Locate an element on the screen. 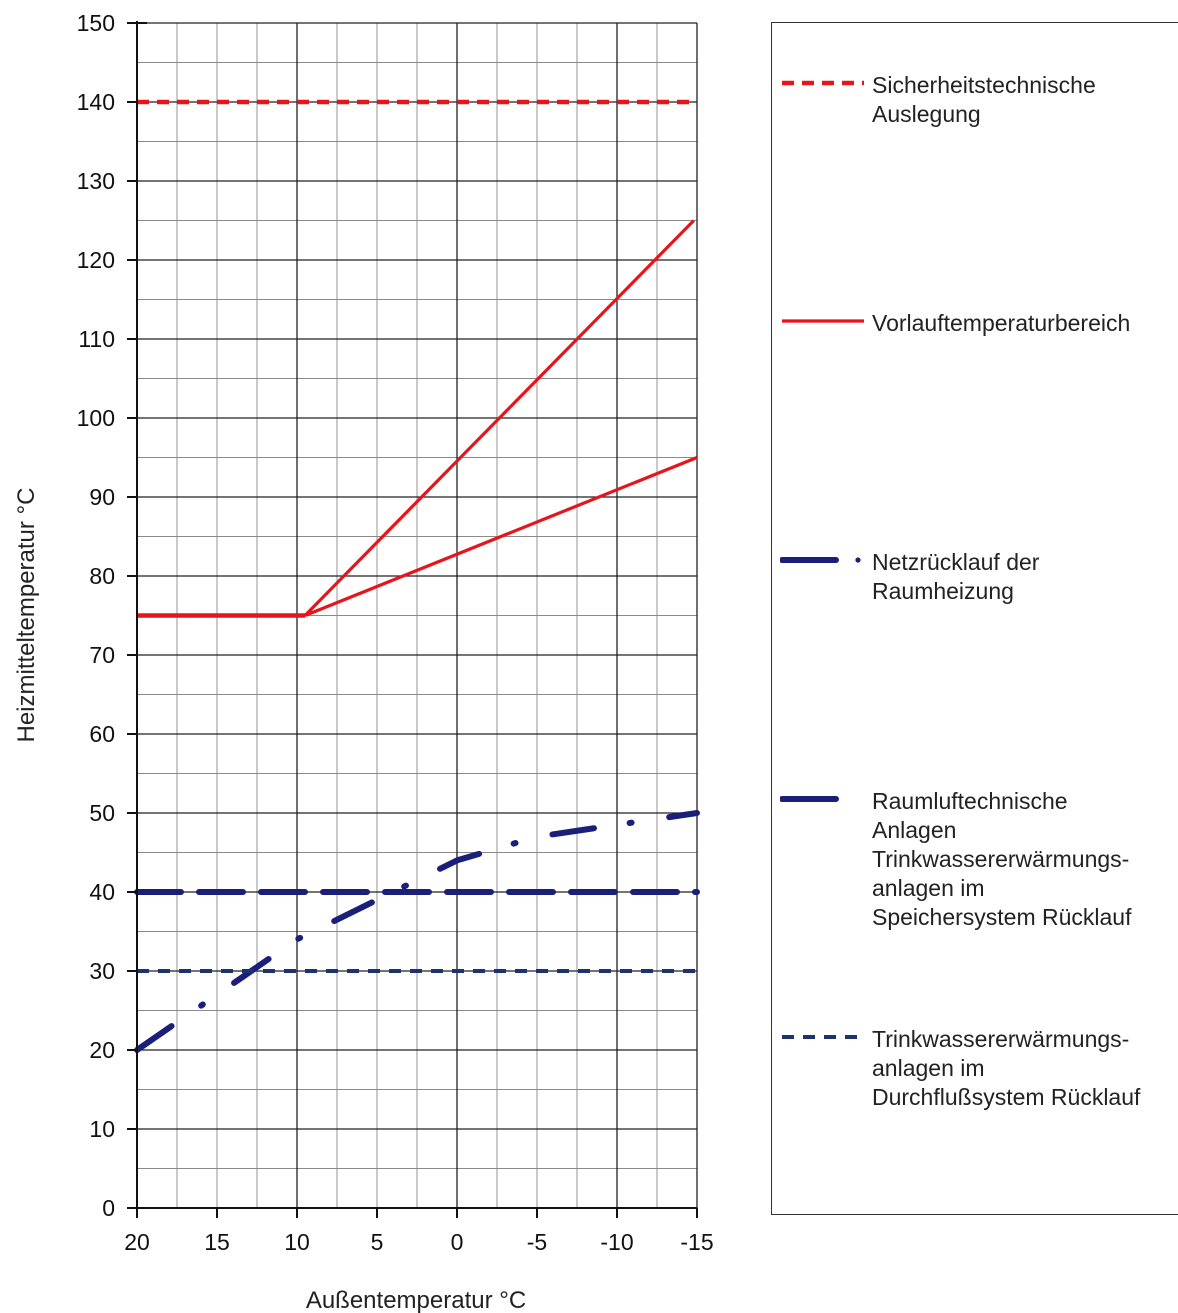 This screenshot has height=1313, width=1178. y-tick-label: 130 is located at coordinates (96, 181).